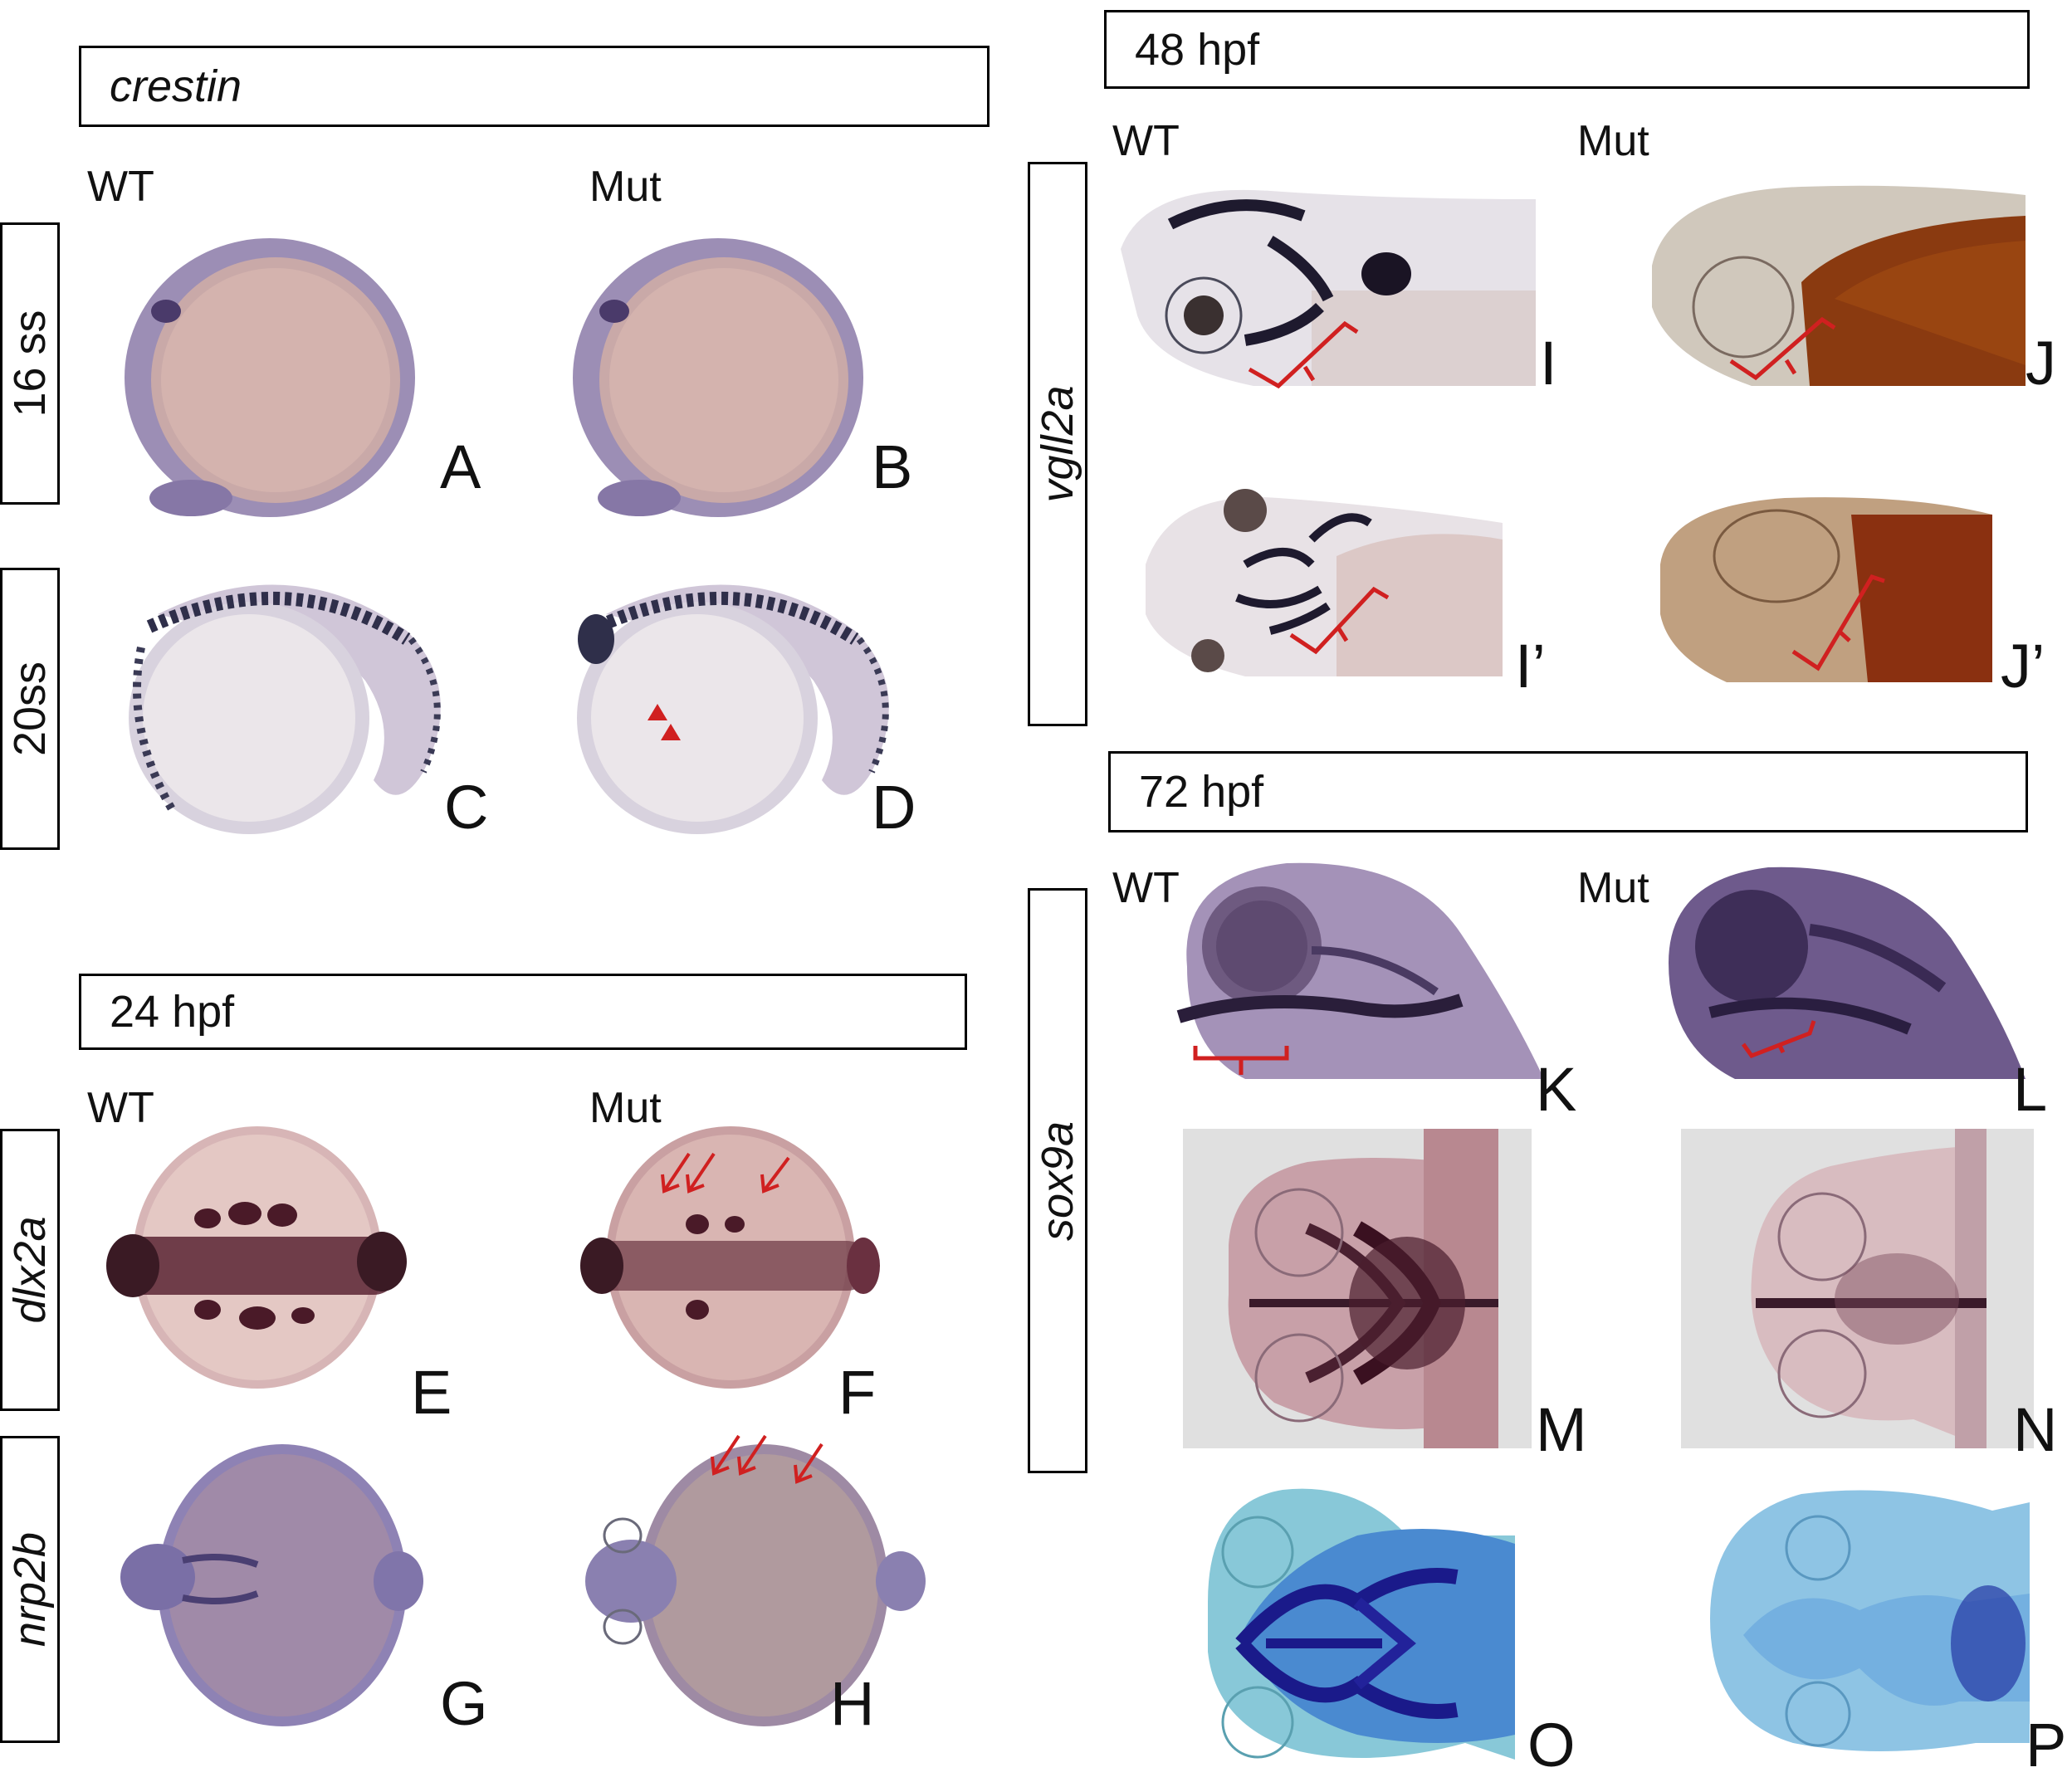 The height and width of the screenshot is (1782, 2072). What do you see at coordinates (1360, 970) in the screenshot?
I see `larva-image-k` at bounding box center [1360, 970].